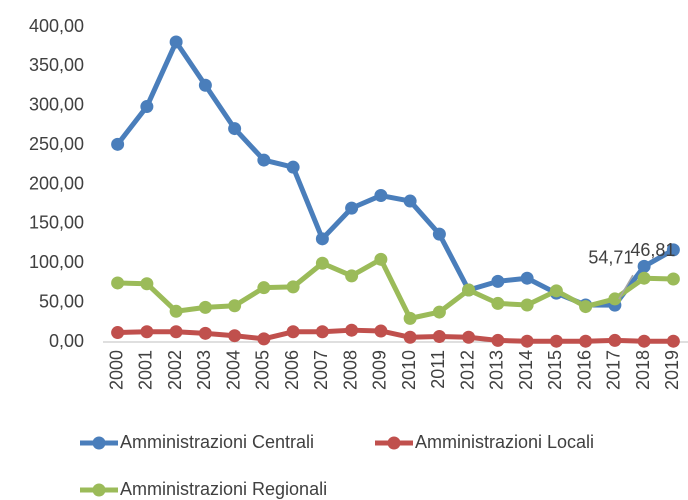 The height and width of the screenshot is (500, 688). I want to click on y-tick-label: 150,00, so click(56, 223).